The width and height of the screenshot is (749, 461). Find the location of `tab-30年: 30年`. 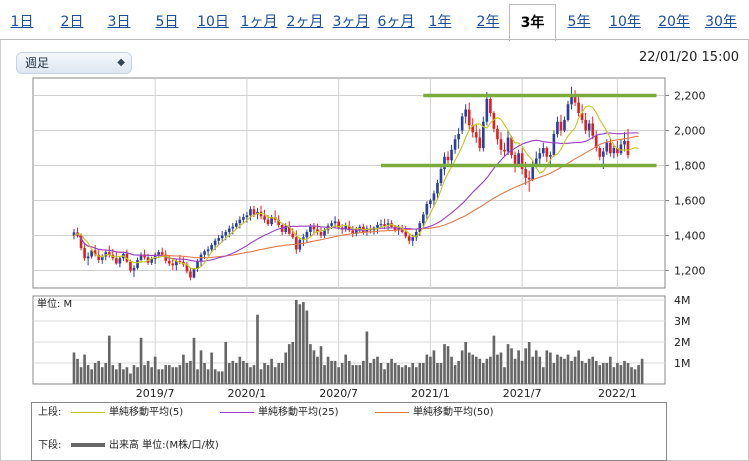

tab-30年: 30年 is located at coordinates (721, 22).